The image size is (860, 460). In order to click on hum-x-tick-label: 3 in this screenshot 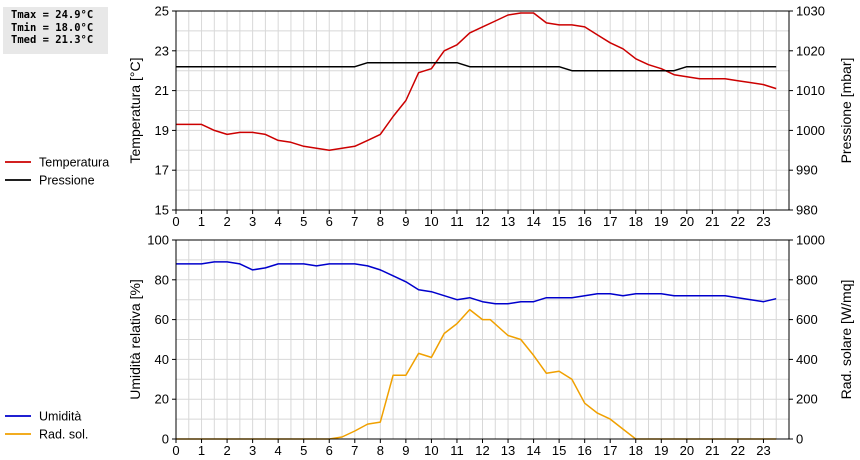, I will do `click(252, 450)`.